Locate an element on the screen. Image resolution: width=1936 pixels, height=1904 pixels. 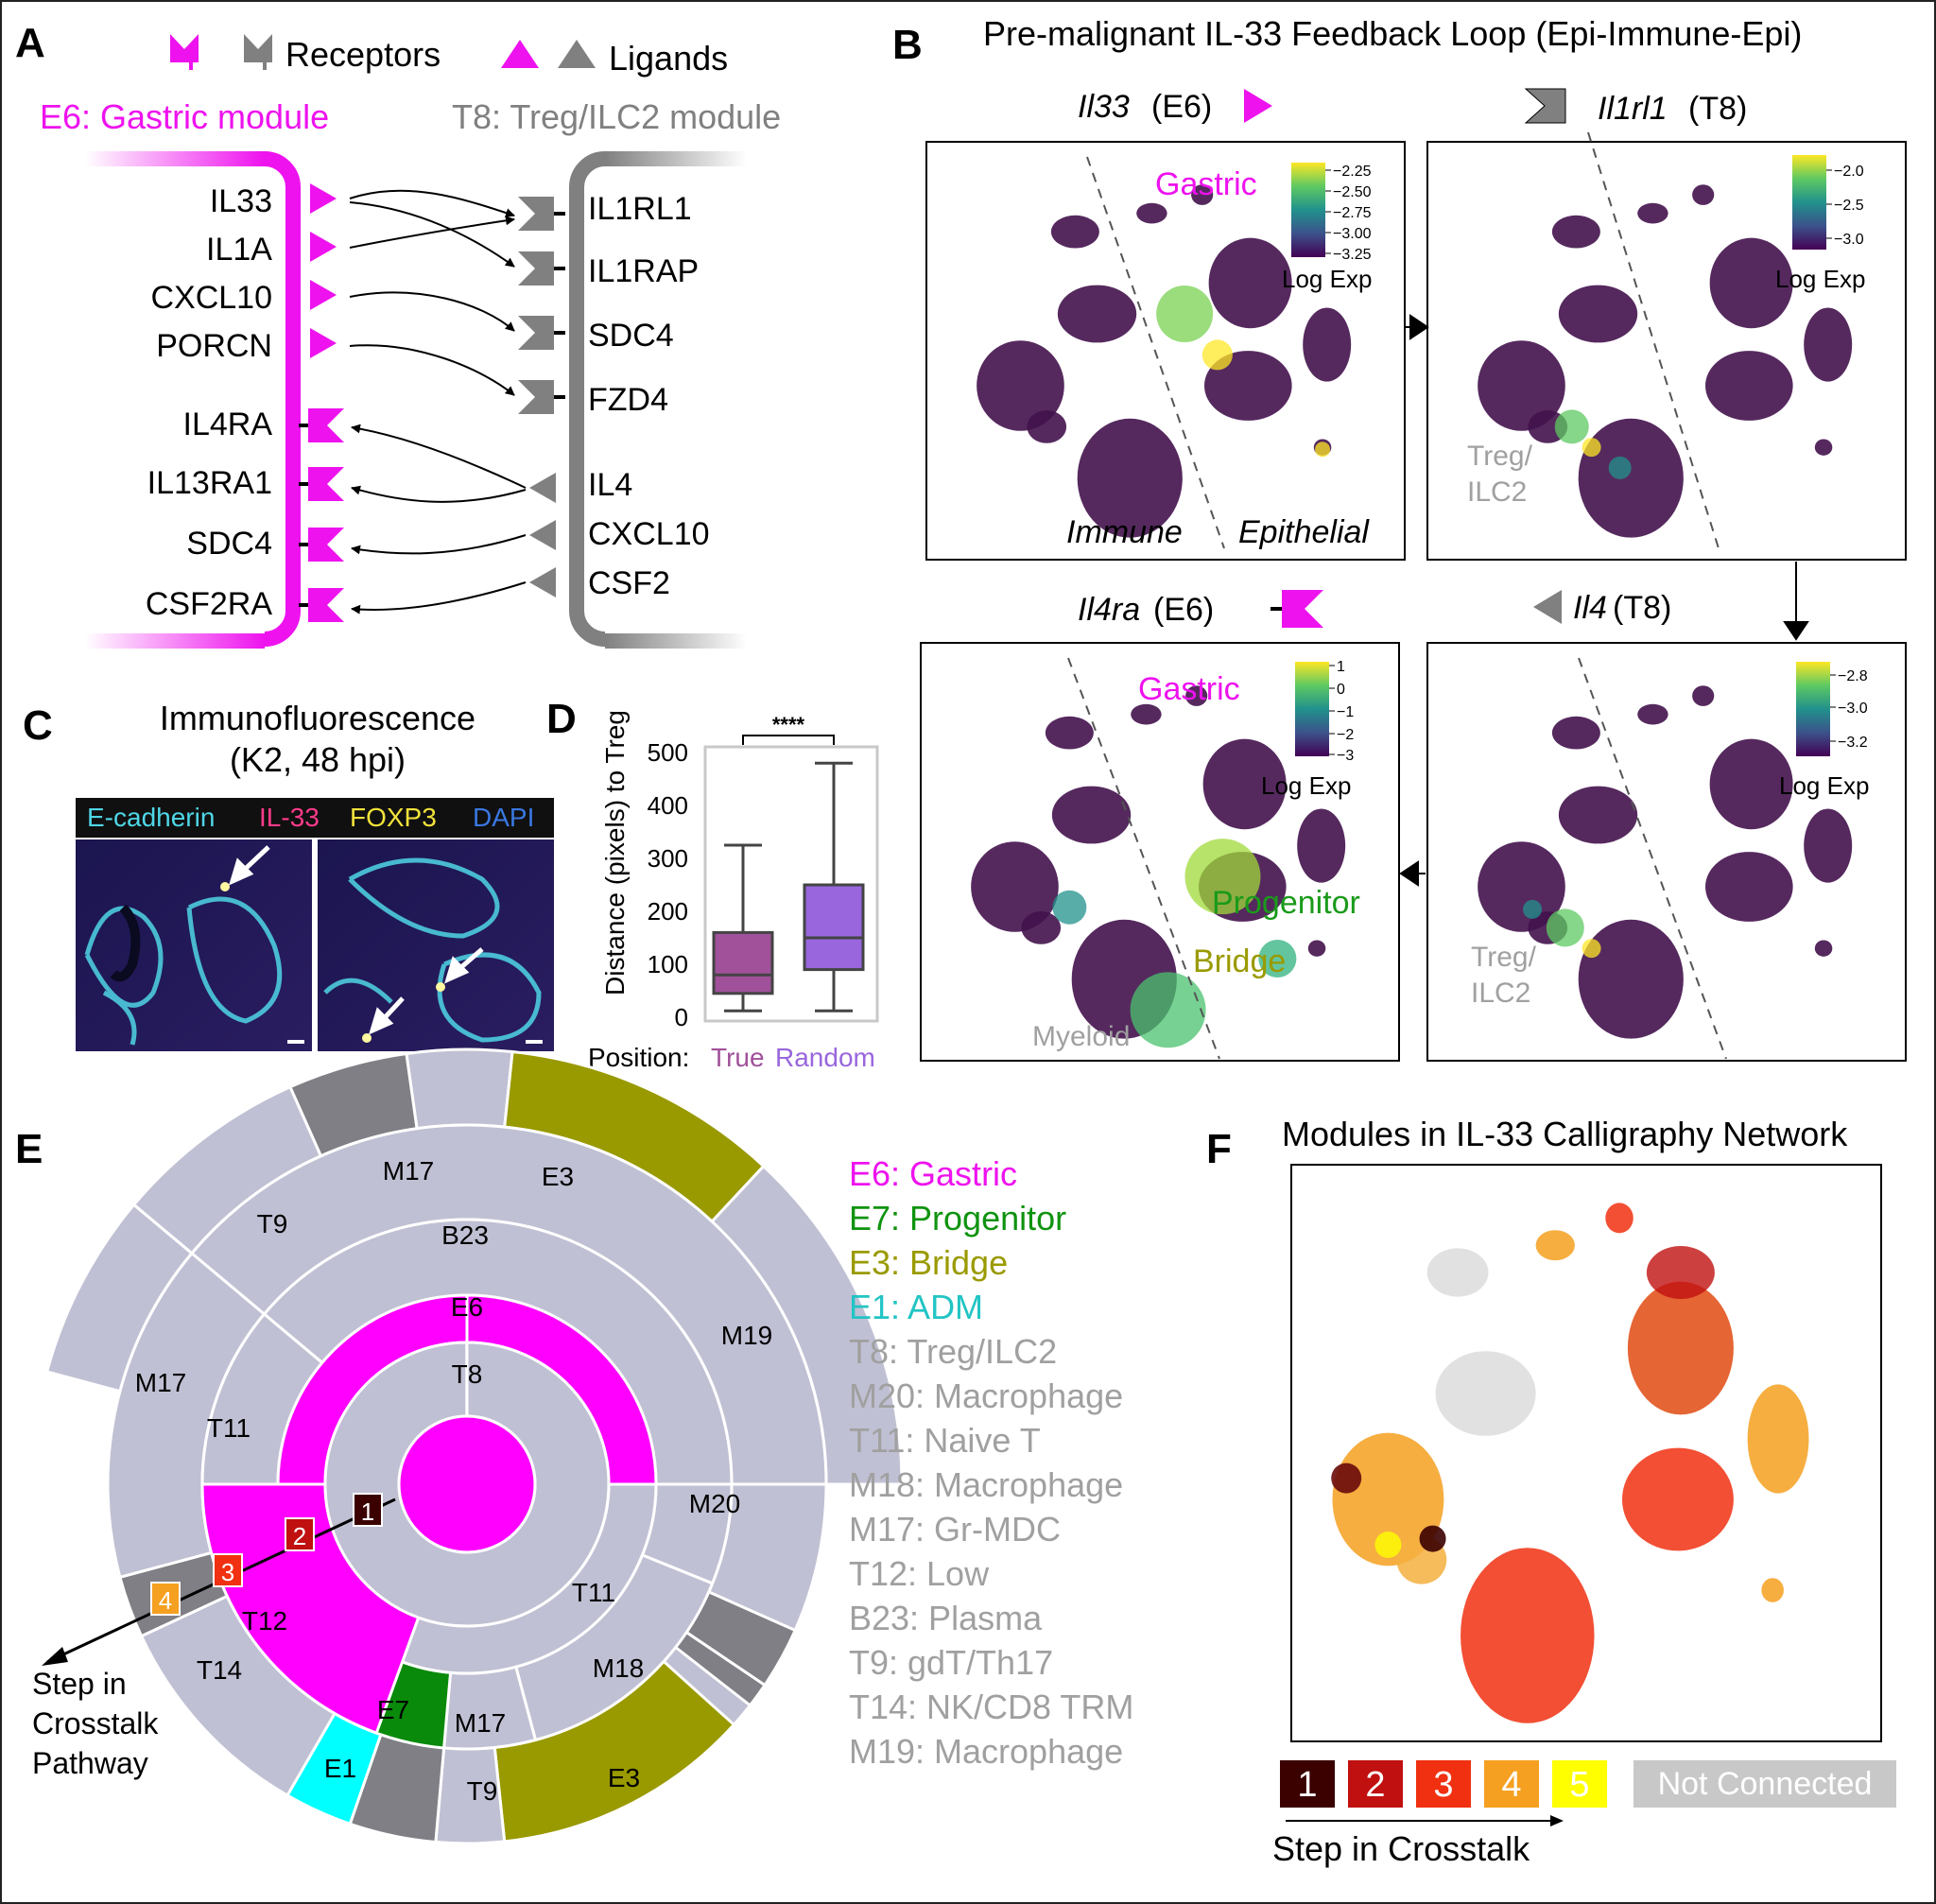
panel-letter-a: A is located at coordinates (30, 43).